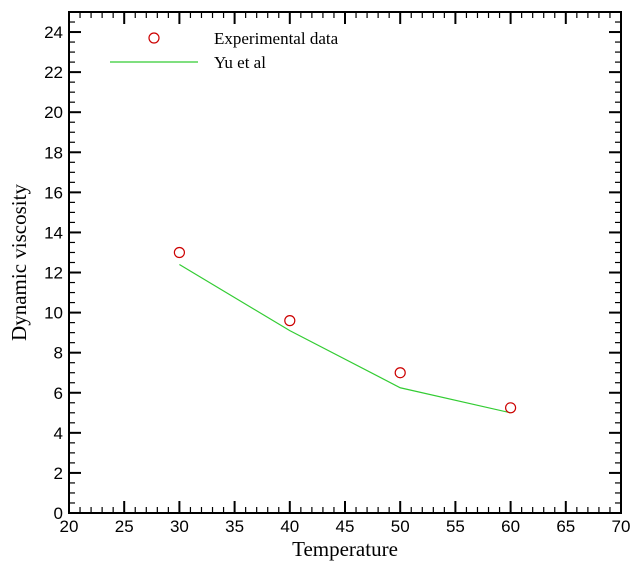 The width and height of the screenshot is (639, 570). Describe the element at coordinates (53, 72) in the screenshot. I see `y-tick-label: 22` at that location.